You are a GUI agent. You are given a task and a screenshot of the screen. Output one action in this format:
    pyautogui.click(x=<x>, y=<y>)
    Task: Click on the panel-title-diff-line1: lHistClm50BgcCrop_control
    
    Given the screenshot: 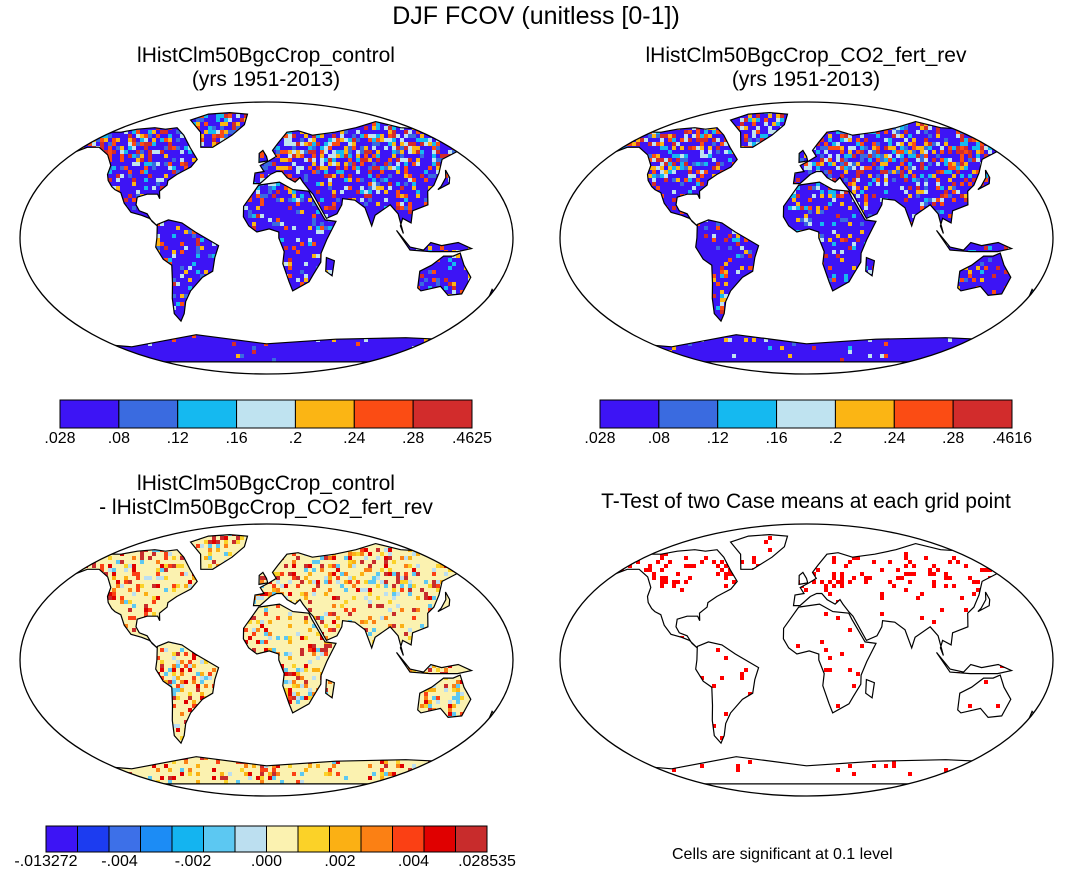 What is the action you would take?
    pyautogui.click(x=266, y=483)
    